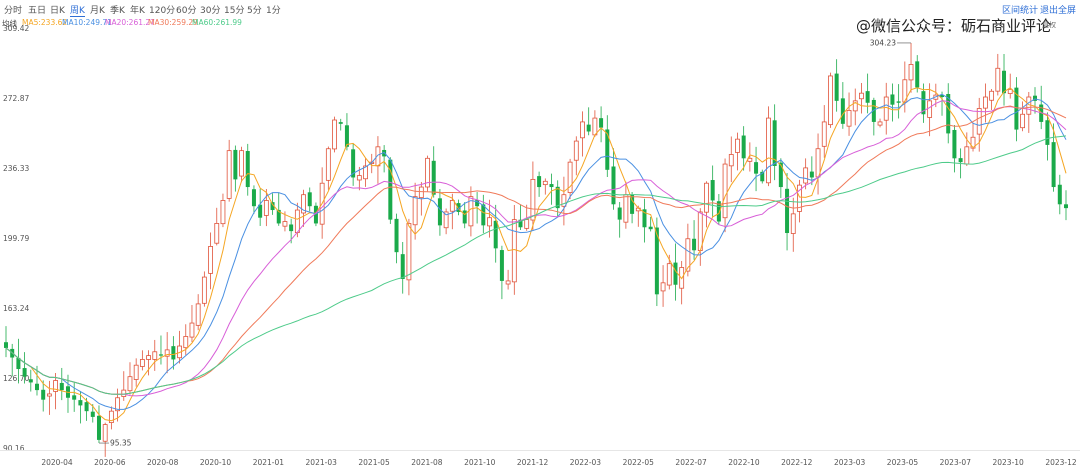 This screenshot has height=471, width=1080. Describe the element at coordinates (162, 11) in the screenshot. I see `period-tab-7: 120分` at that location.